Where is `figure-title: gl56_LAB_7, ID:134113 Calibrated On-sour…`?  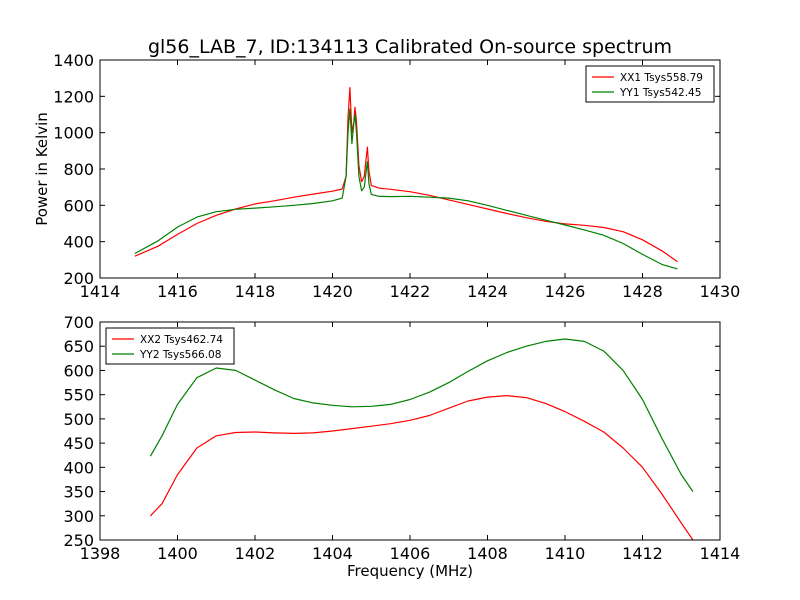 figure-title: gl56_LAB_7, ID:134113 Calibrated On-sour… is located at coordinates (410, 47).